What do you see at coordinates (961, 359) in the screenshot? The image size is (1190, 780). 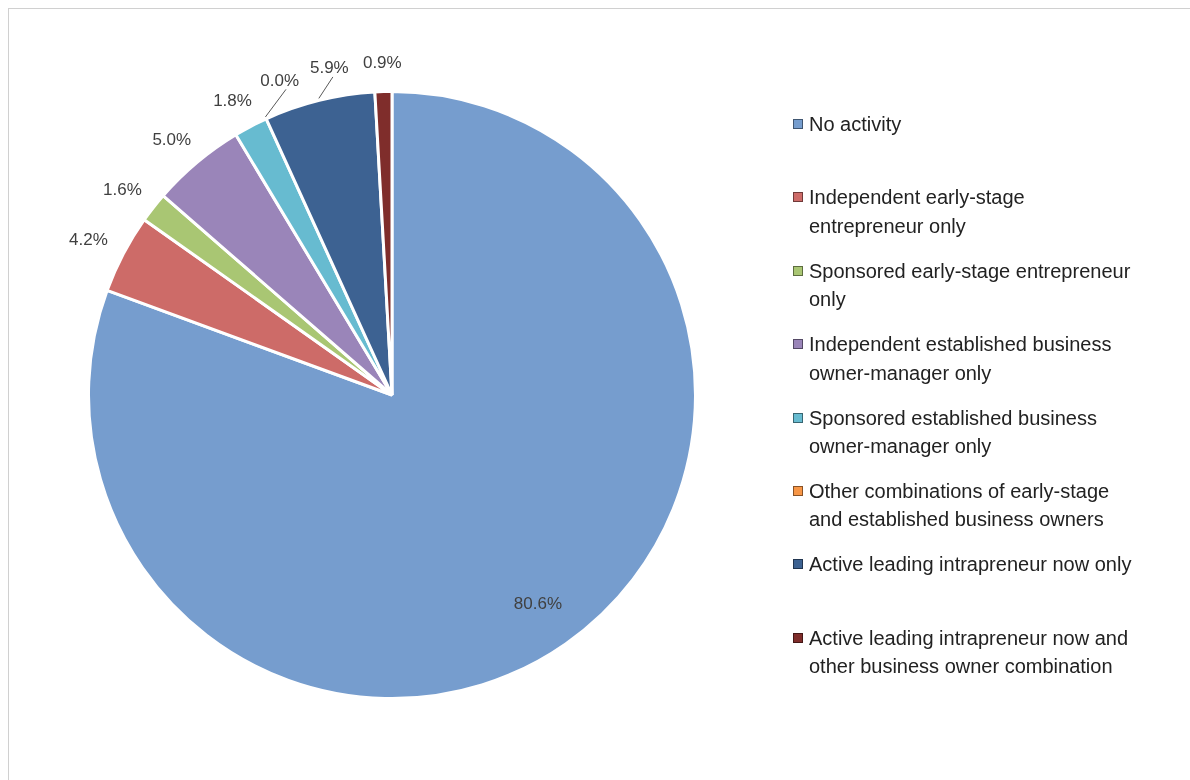 I see `legend-label: Independent established business owner-manager only` at bounding box center [961, 359].